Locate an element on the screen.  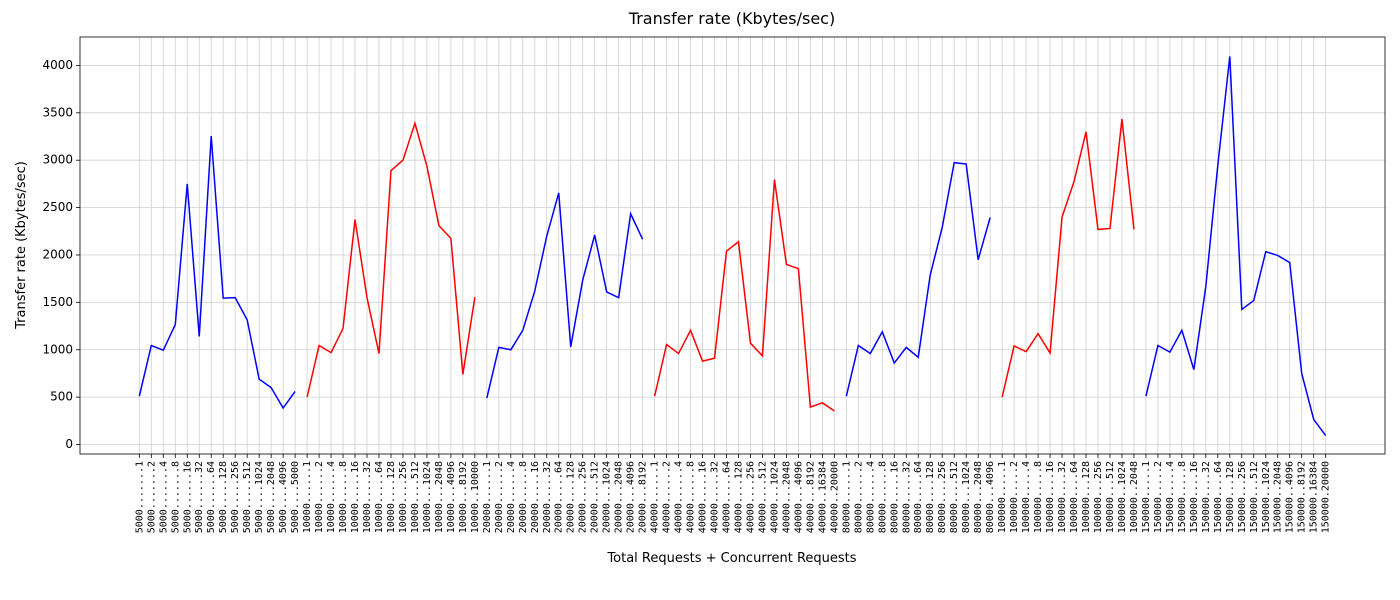
x-tick-label: 20000......8 is located at coordinates (523, 497).